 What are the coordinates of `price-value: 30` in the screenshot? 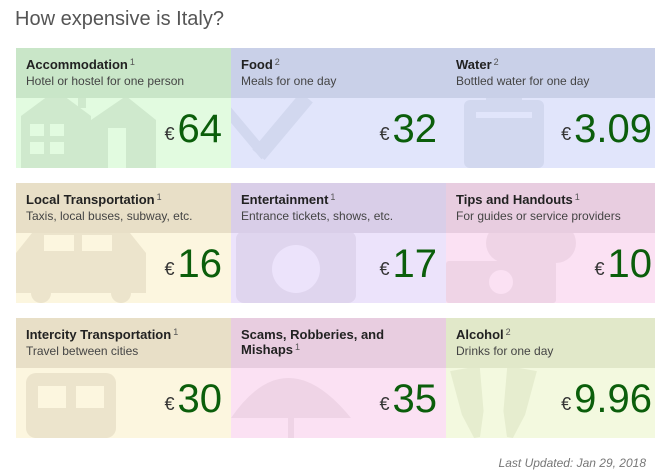 It's located at (200, 399).